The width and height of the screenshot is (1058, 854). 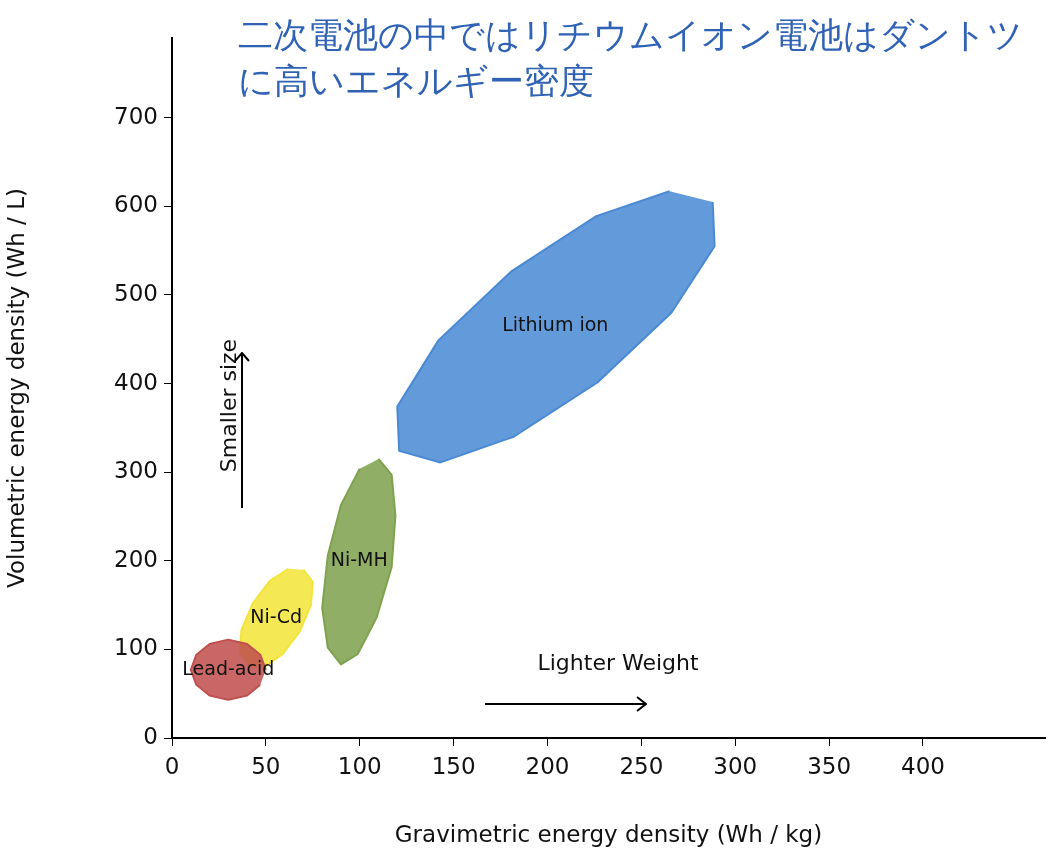 I want to click on x-tick-label: 0, so click(x=172, y=765).